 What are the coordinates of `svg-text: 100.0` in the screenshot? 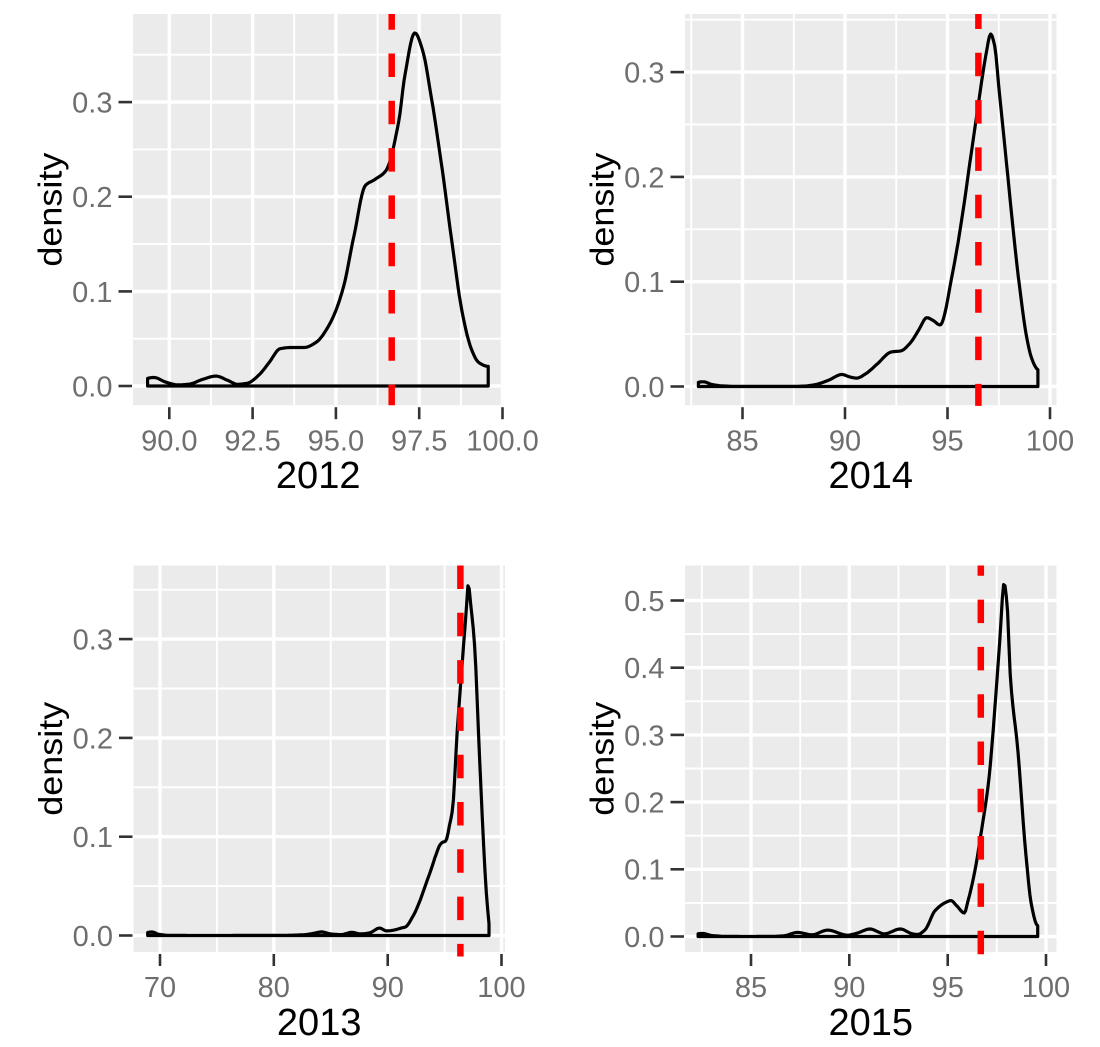 It's located at (502, 441).